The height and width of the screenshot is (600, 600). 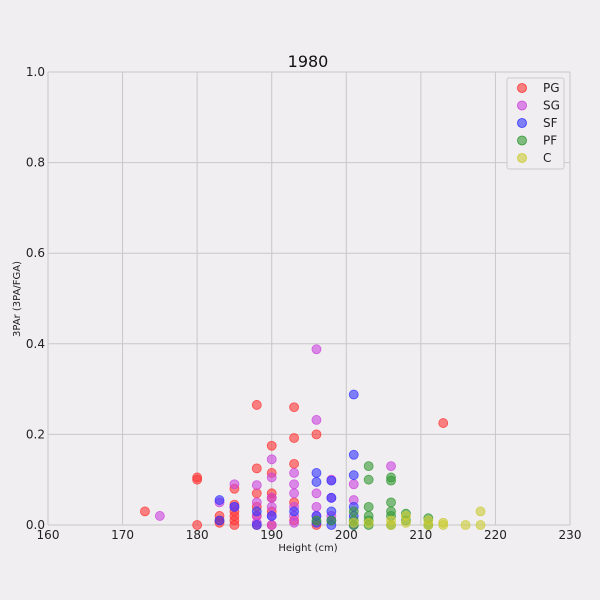 I want to click on legend-label: PF, so click(x=550, y=141).